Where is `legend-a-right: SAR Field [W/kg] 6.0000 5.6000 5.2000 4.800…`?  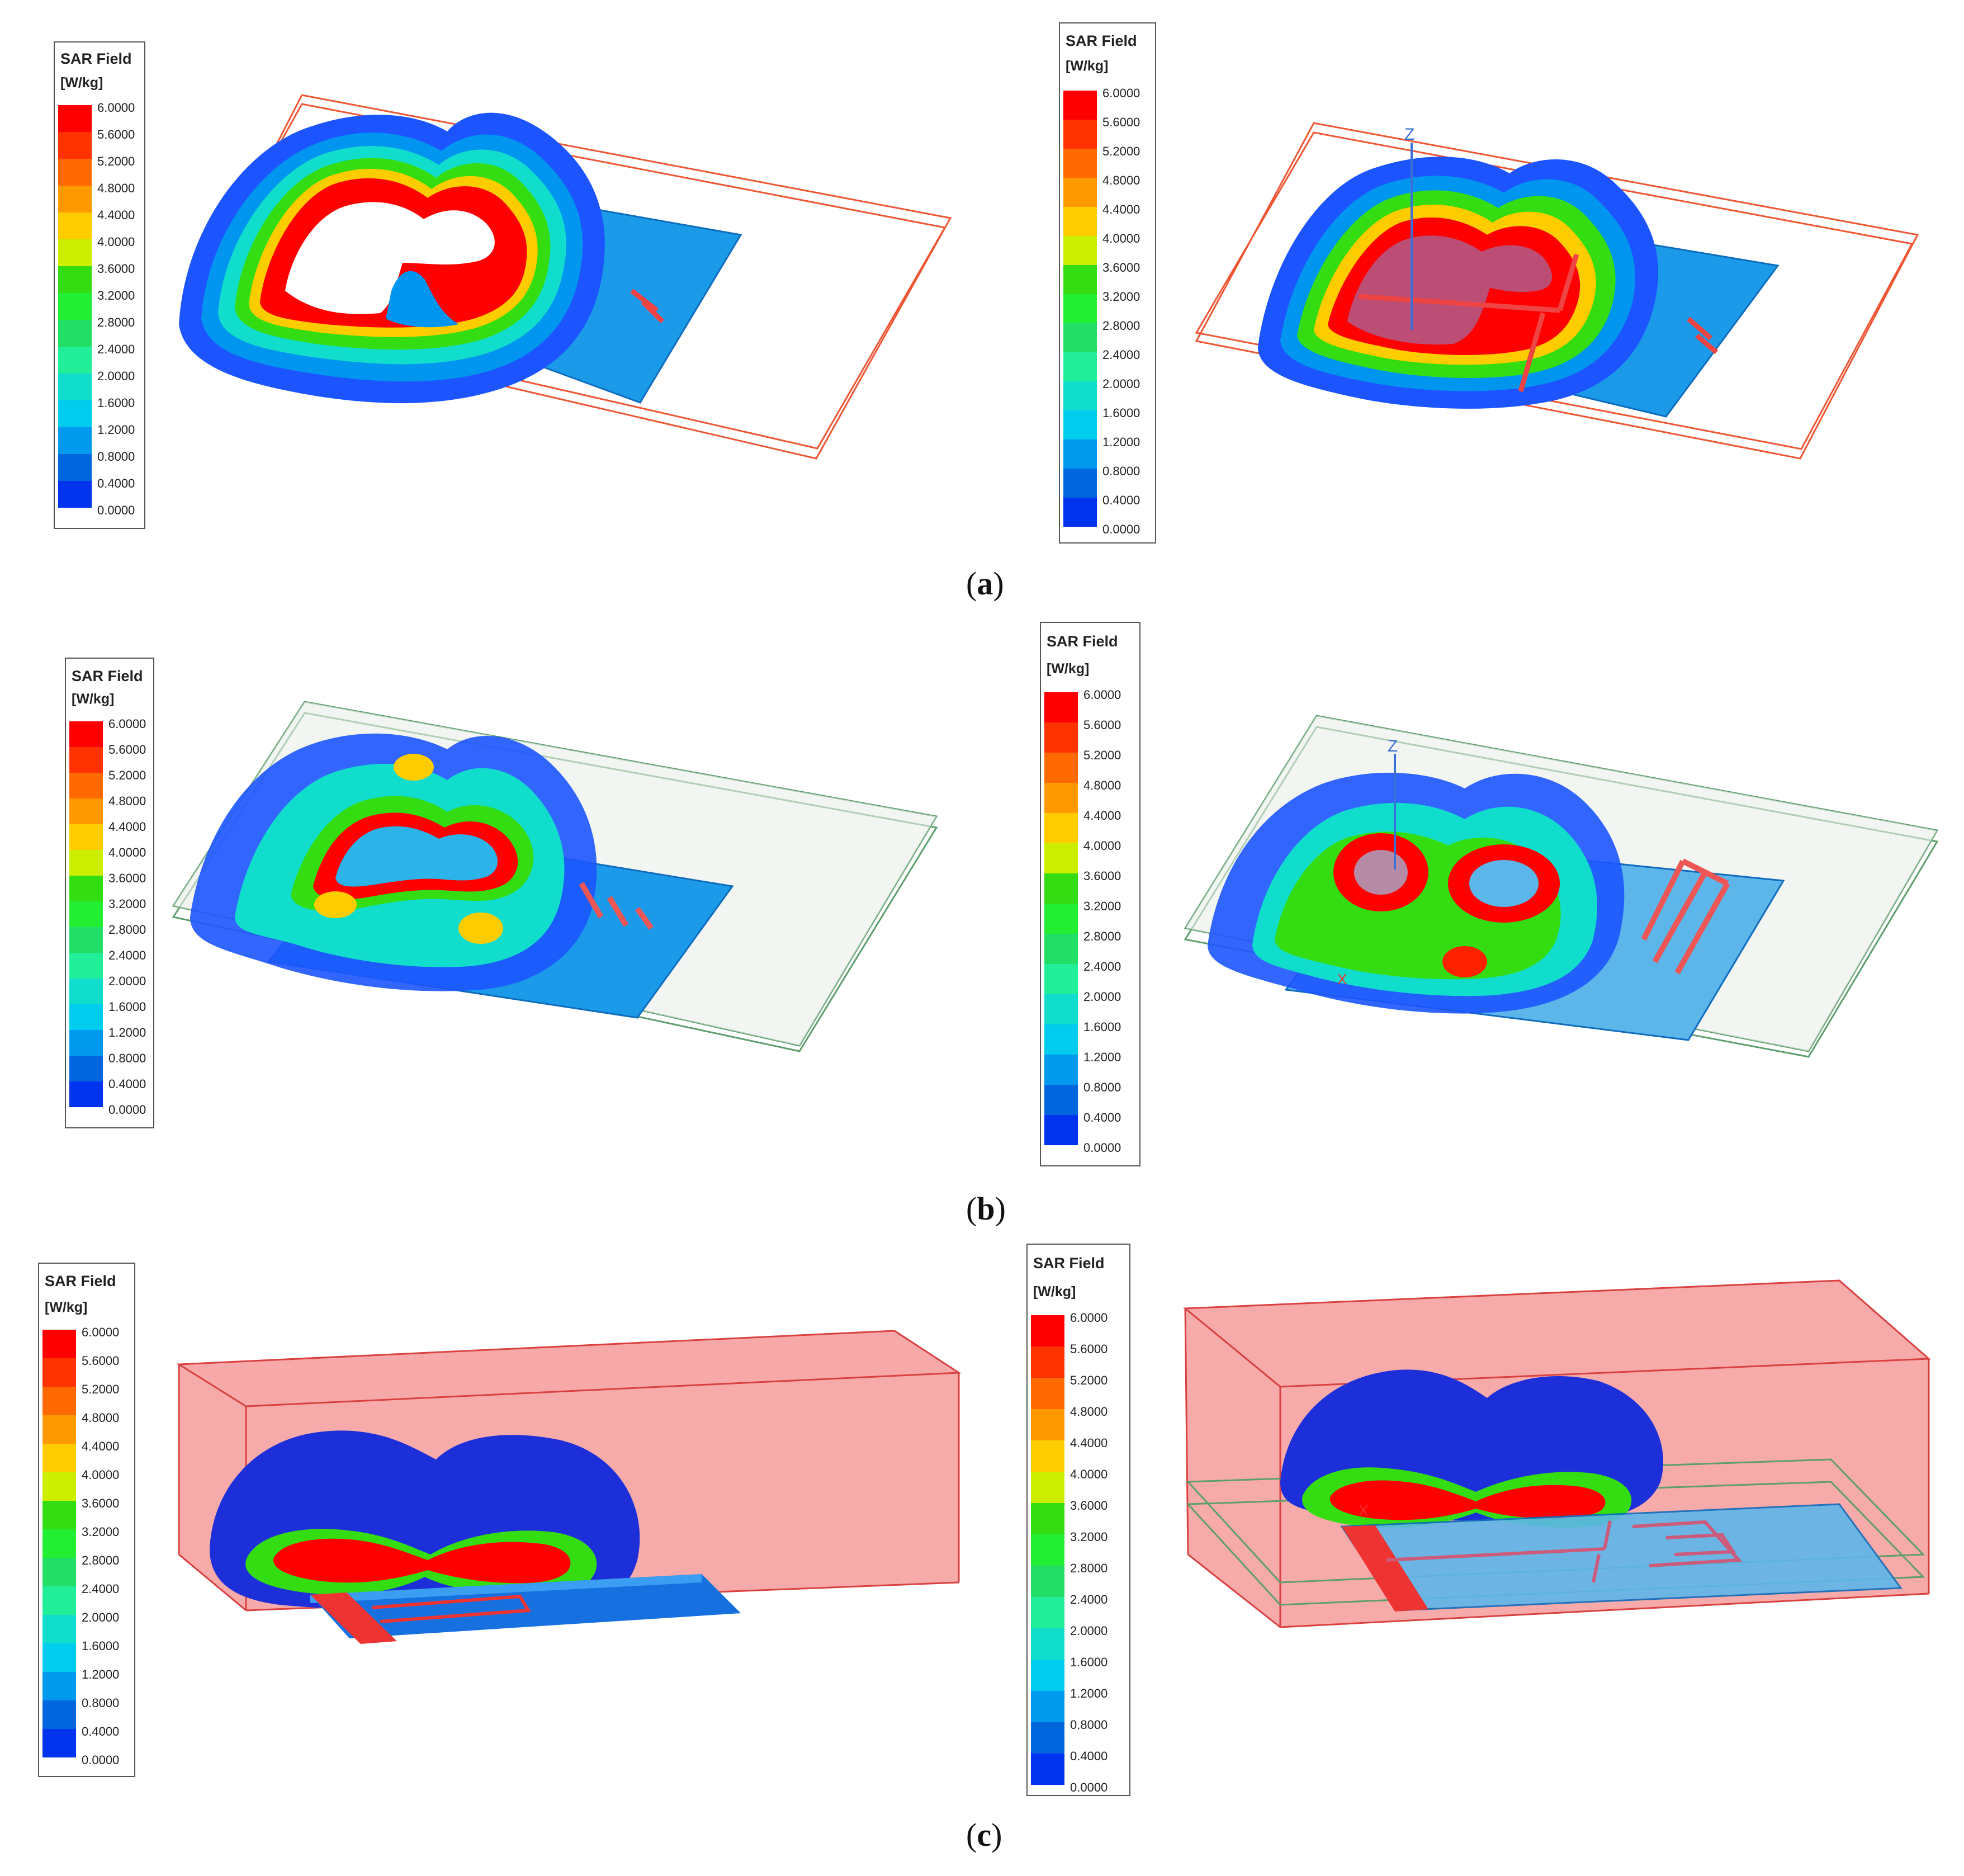
legend-a-right: SAR Field [W/kg] 6.0000 5.6000 5.2000 4.800… is located at coordinates (1107, 283).